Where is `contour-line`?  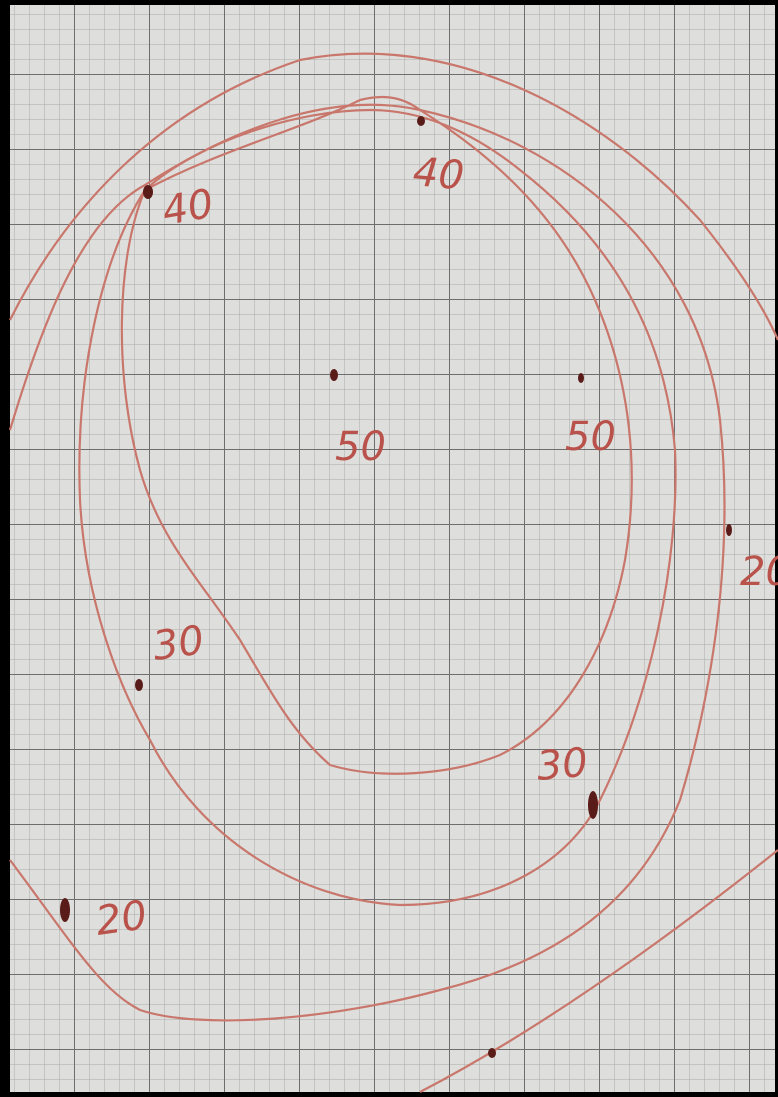
contour-line is located at coordinates (598, 971).